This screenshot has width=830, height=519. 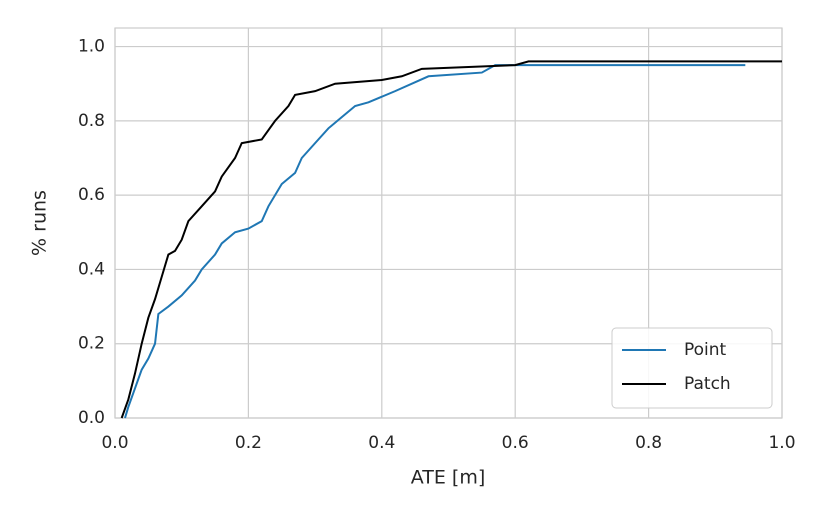 What do you see at coordinates (91, 344) in the screenshot?
I see `y-tick-label: 0.2` at bounding box center [91, 344].